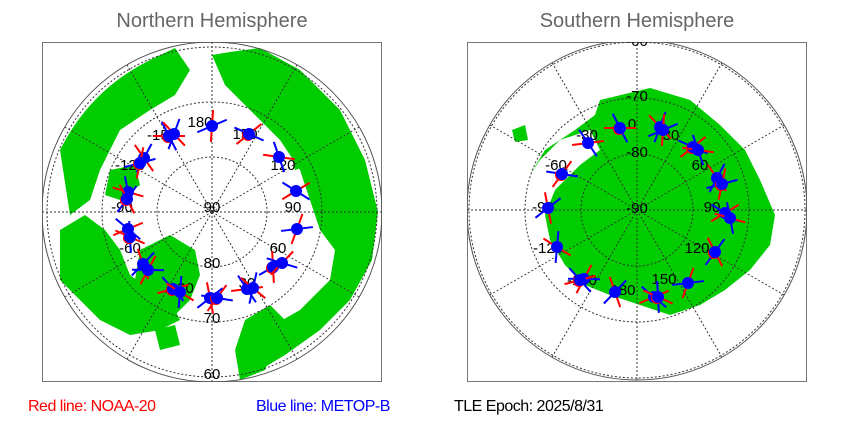 The height and width of the screenshot is (425, 850). I want to click on land-canada-east, so click(120, 275).